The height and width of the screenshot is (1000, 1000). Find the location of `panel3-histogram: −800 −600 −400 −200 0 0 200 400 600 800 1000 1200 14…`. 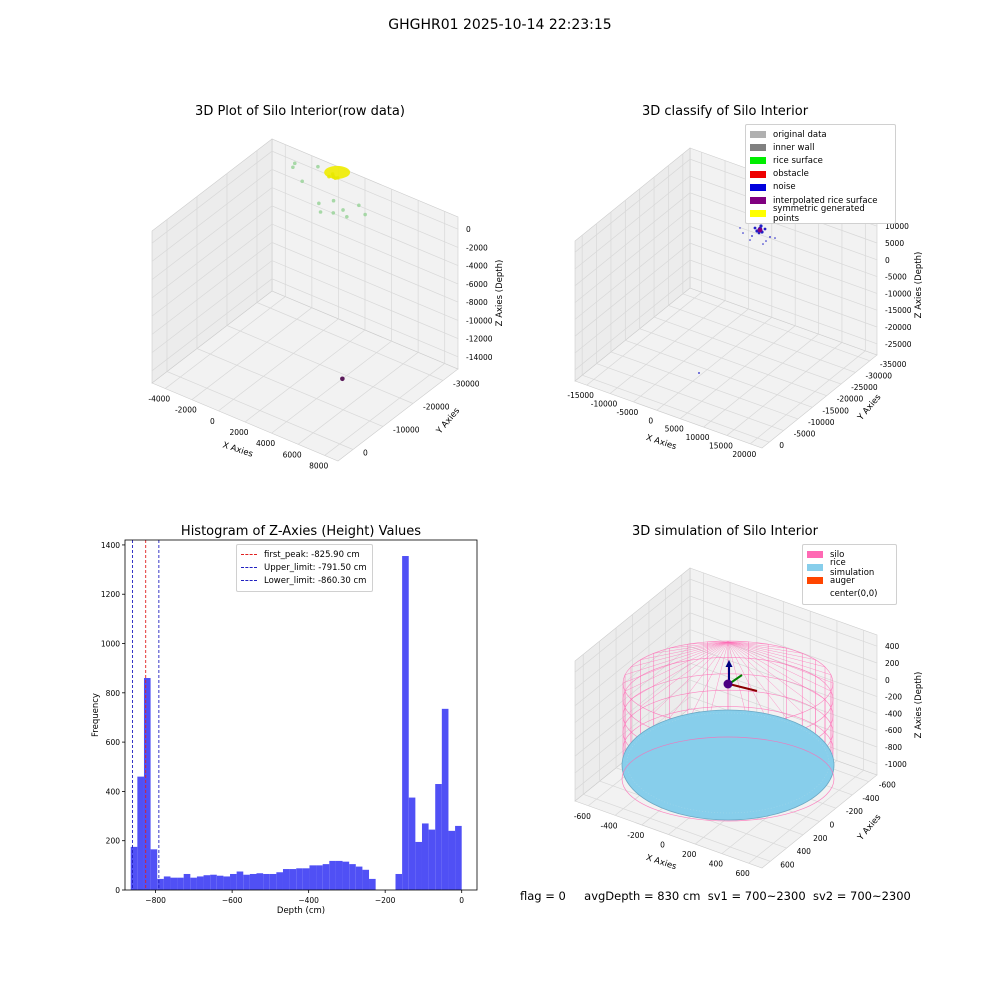

panel3-histogram: −800 −600 −400 −200 0 0 200 400 600 800 1000 1200 14… is located at coordinates (284, 727).